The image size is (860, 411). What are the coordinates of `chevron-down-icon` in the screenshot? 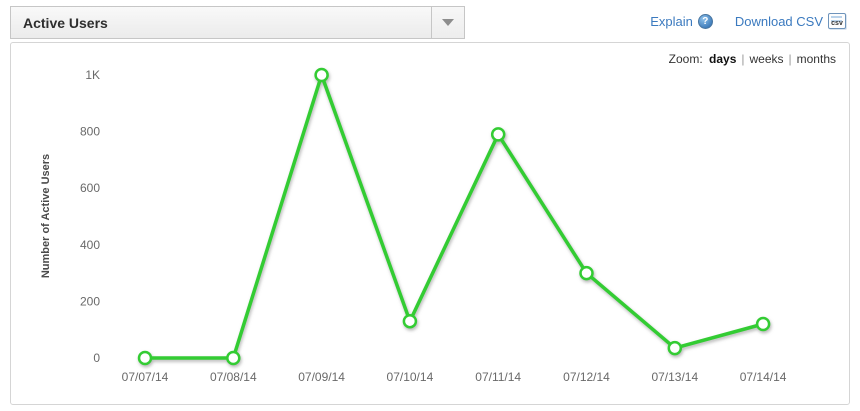 It's located at (448, 22).